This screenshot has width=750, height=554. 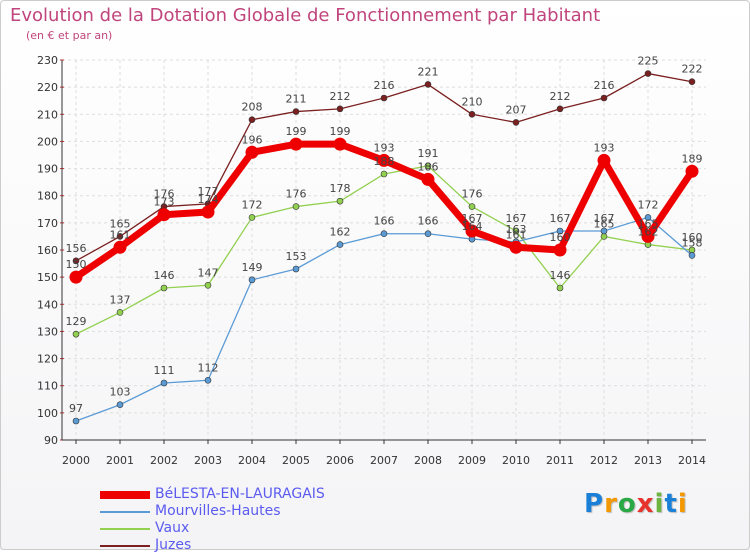 What do you see at coordinates (47, 196) in the screenshot?
I see `y-tick-label: 180` at bounding box center [47, 196].